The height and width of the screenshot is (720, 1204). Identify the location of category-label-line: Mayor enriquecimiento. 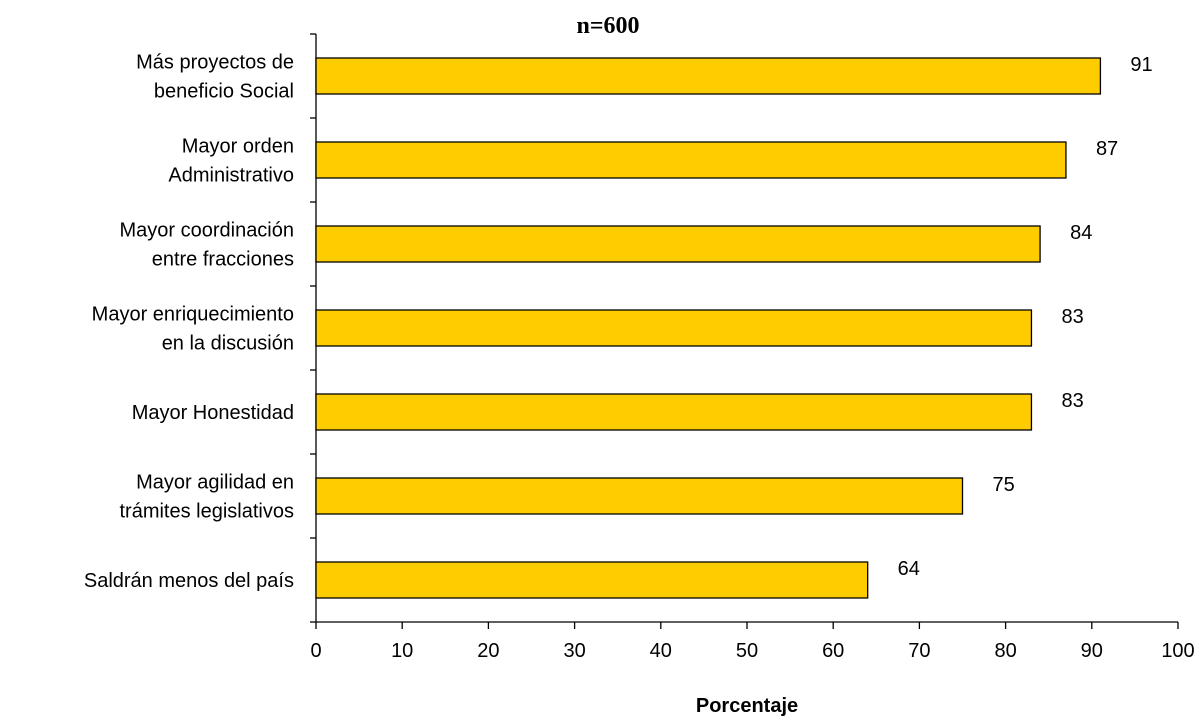
(193, 315).